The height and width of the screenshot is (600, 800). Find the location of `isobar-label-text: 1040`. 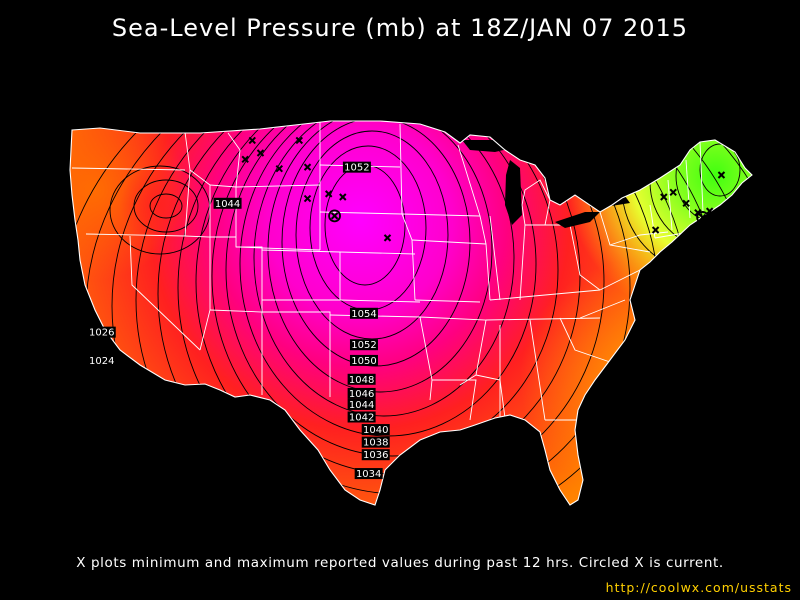

isobar-label-text: 1040 is located at coordinates (375, 430).